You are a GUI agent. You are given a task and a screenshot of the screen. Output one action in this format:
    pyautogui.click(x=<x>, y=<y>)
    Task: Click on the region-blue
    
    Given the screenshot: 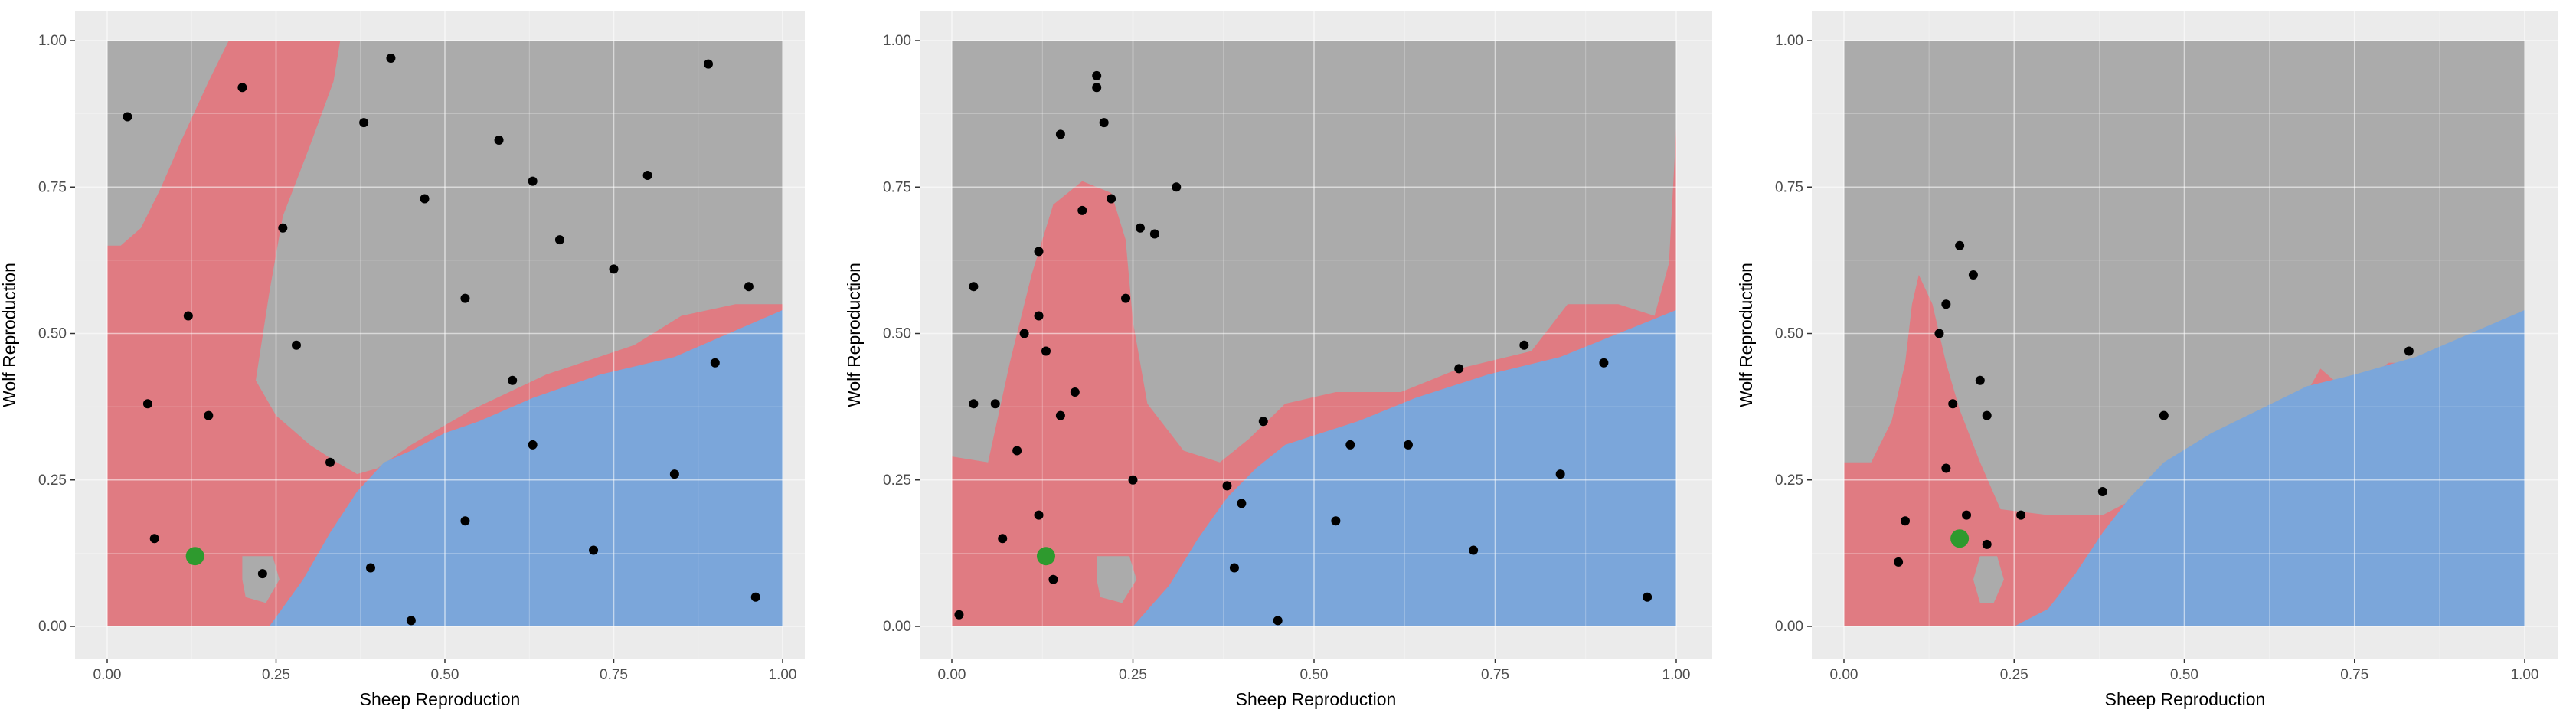 What is the action you would take?
    pyautogui.click(x=1404, y=467)
    